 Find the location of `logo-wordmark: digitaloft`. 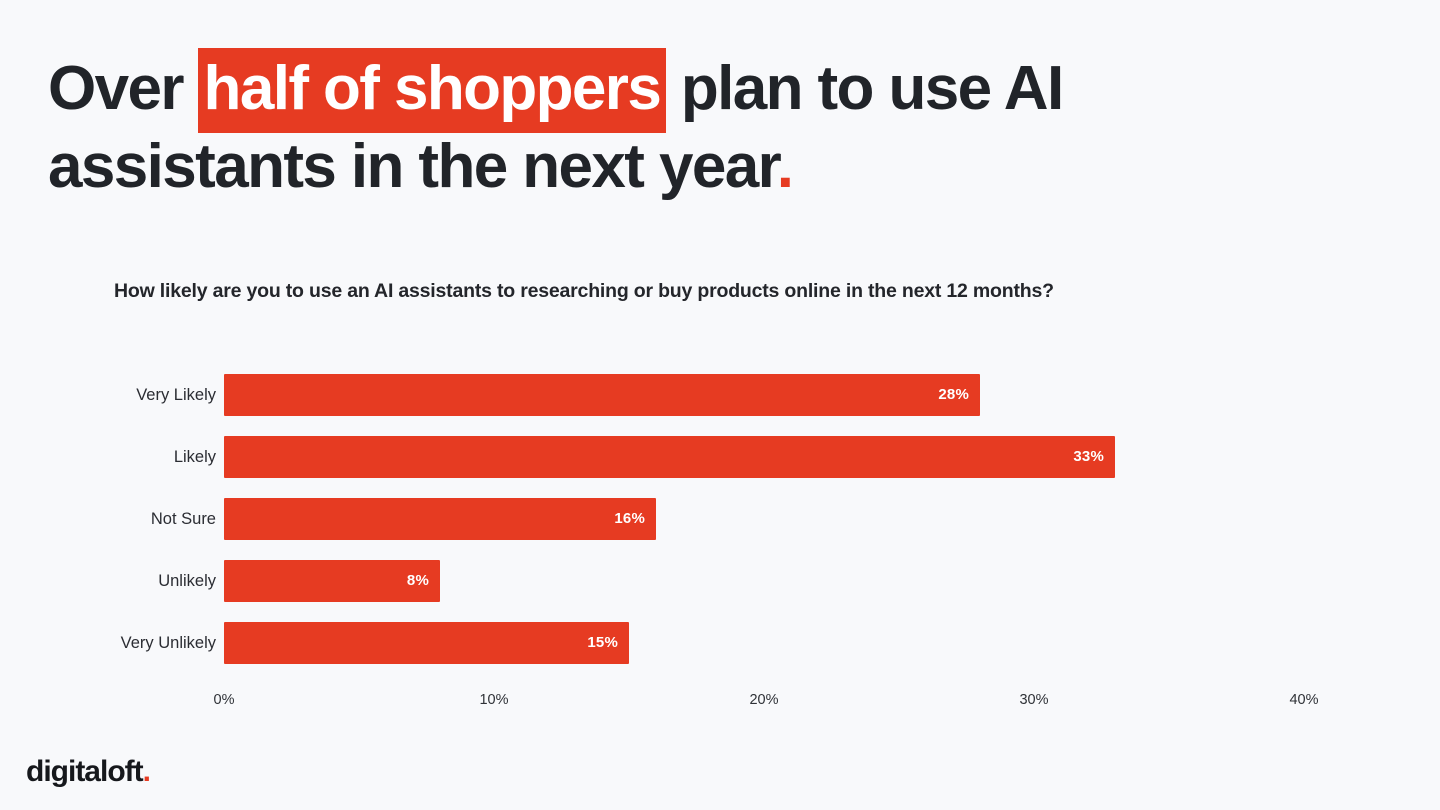

logo-wordmark: digitaloft is located at coordinates (85, 771).